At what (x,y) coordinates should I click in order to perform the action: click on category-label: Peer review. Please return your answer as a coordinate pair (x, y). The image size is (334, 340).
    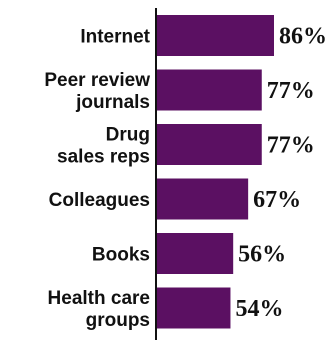
    Looking at the image, I should click on (97, 80).